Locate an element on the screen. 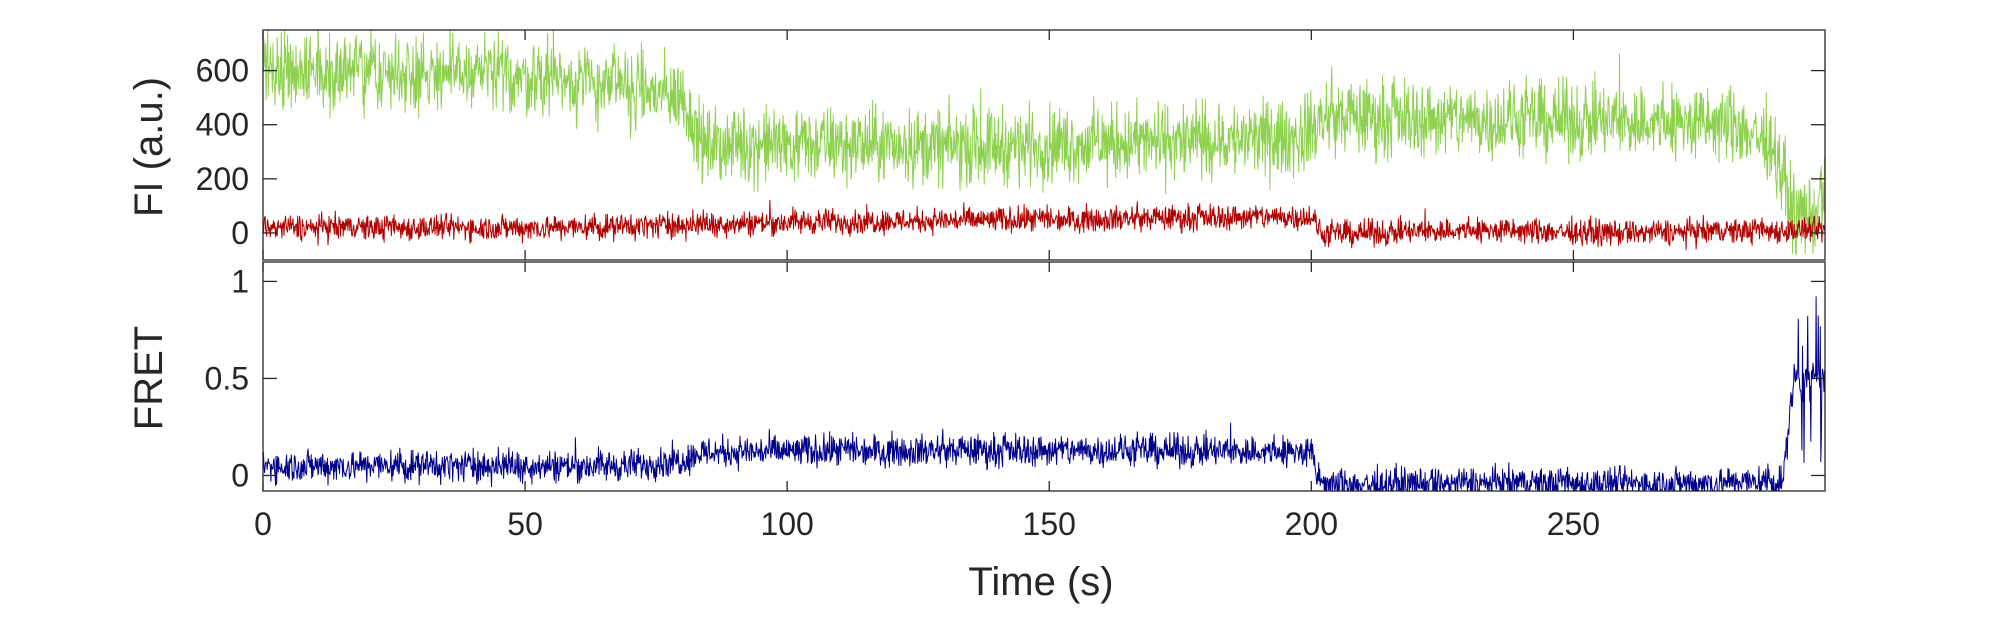 This screenshot has height=625, width=2005. bottom-ytick-label: 0.5 is located at coordinates (227, 378).